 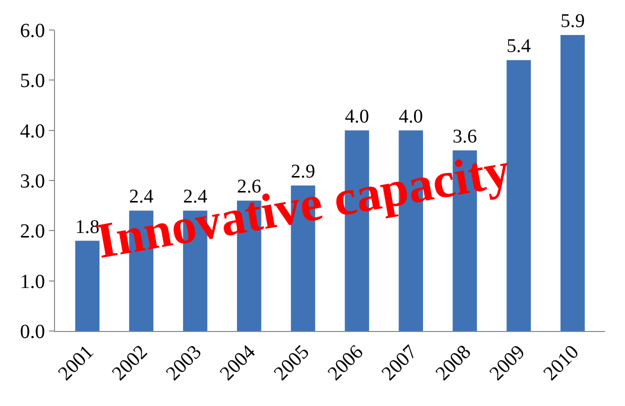 I want to click on y-tick-label: 2.0, so click(x=32, y=231).